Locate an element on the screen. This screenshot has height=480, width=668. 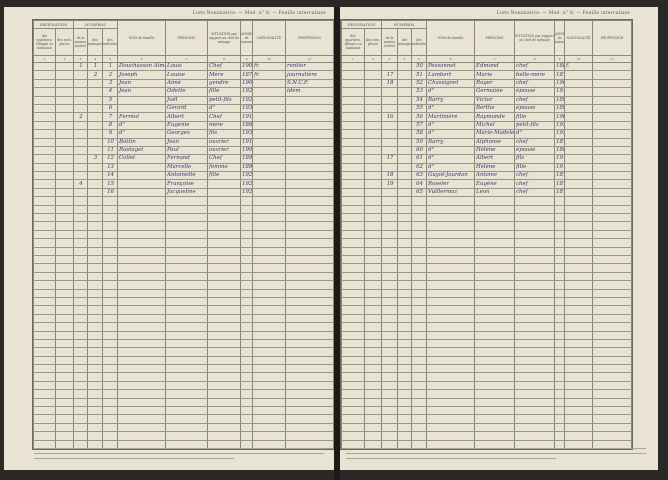
table-row: 16 56MartinièreRaymondefille1909 is located at coordinates (487, 117).